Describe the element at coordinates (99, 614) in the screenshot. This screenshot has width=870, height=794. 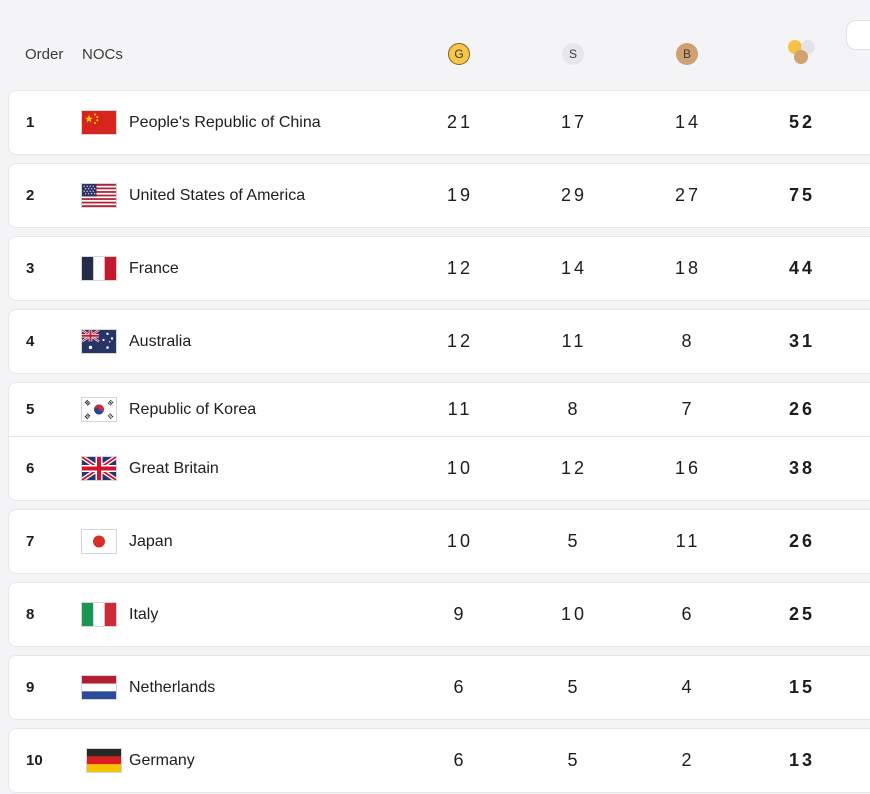
I see `it-flag-icon` at that location.